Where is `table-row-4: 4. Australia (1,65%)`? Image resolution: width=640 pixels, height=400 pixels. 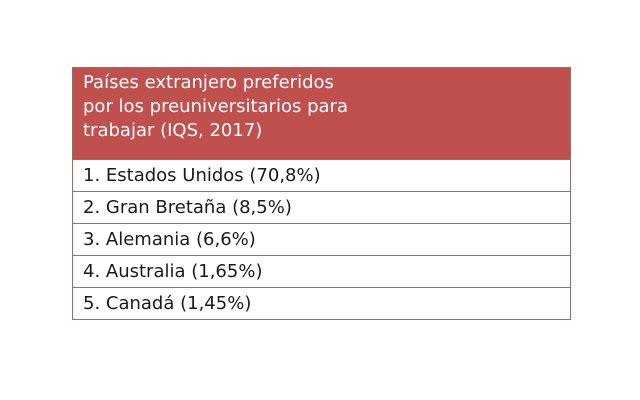
table-row-4: 4. Australia (1,65%) is located at coordinates (321, 271).